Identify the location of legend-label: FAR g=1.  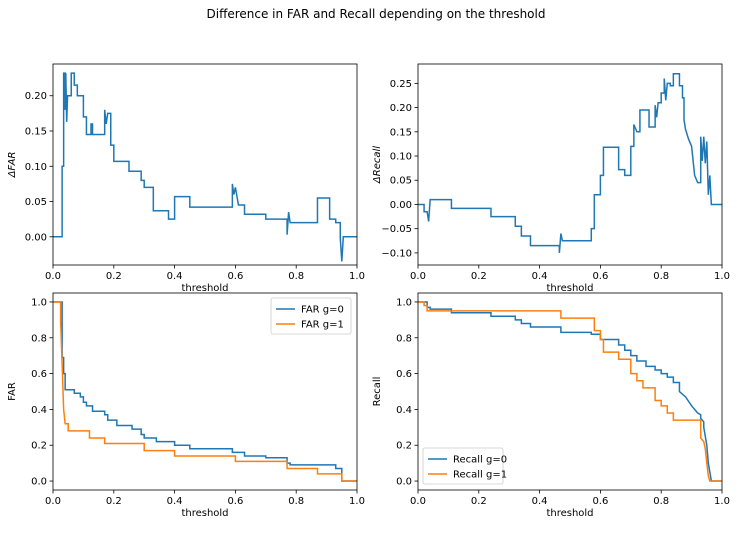
(322, 325).